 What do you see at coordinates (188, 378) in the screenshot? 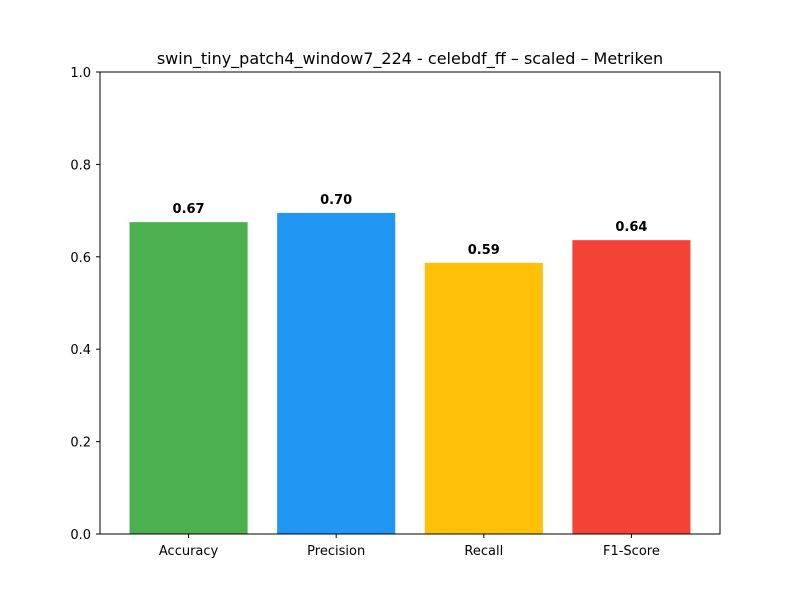
I see `bar-accuracy` at bounding box center [188, 378].